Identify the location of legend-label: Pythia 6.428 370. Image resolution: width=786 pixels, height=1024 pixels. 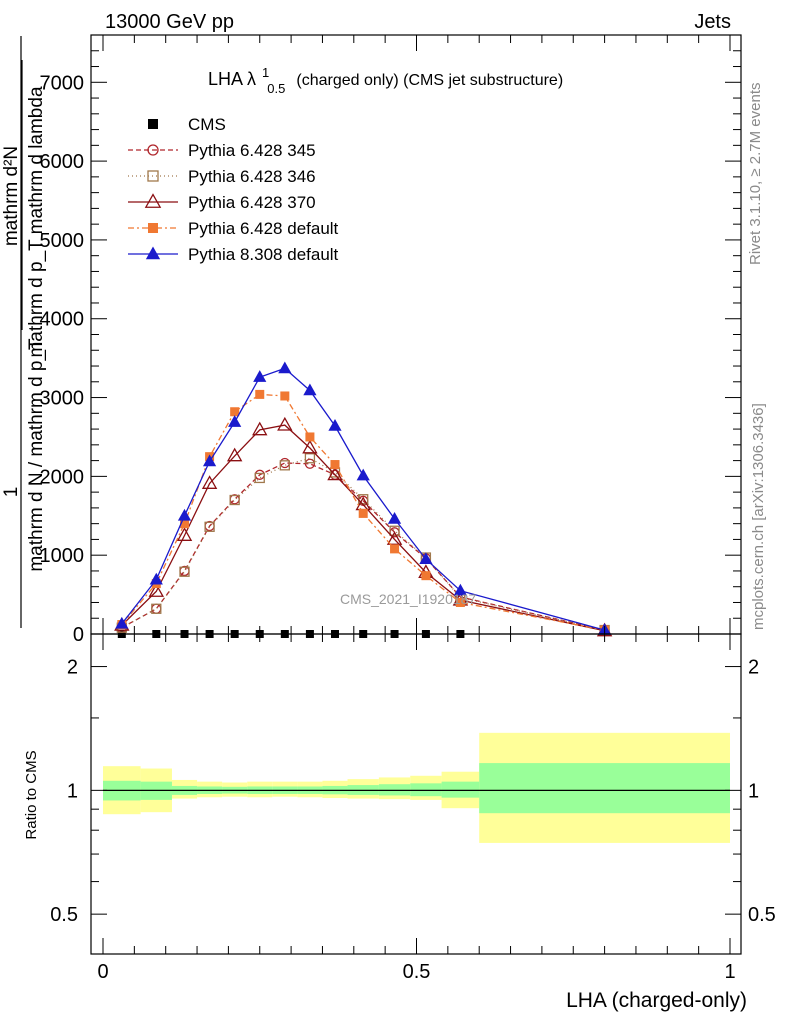
(252, 202).